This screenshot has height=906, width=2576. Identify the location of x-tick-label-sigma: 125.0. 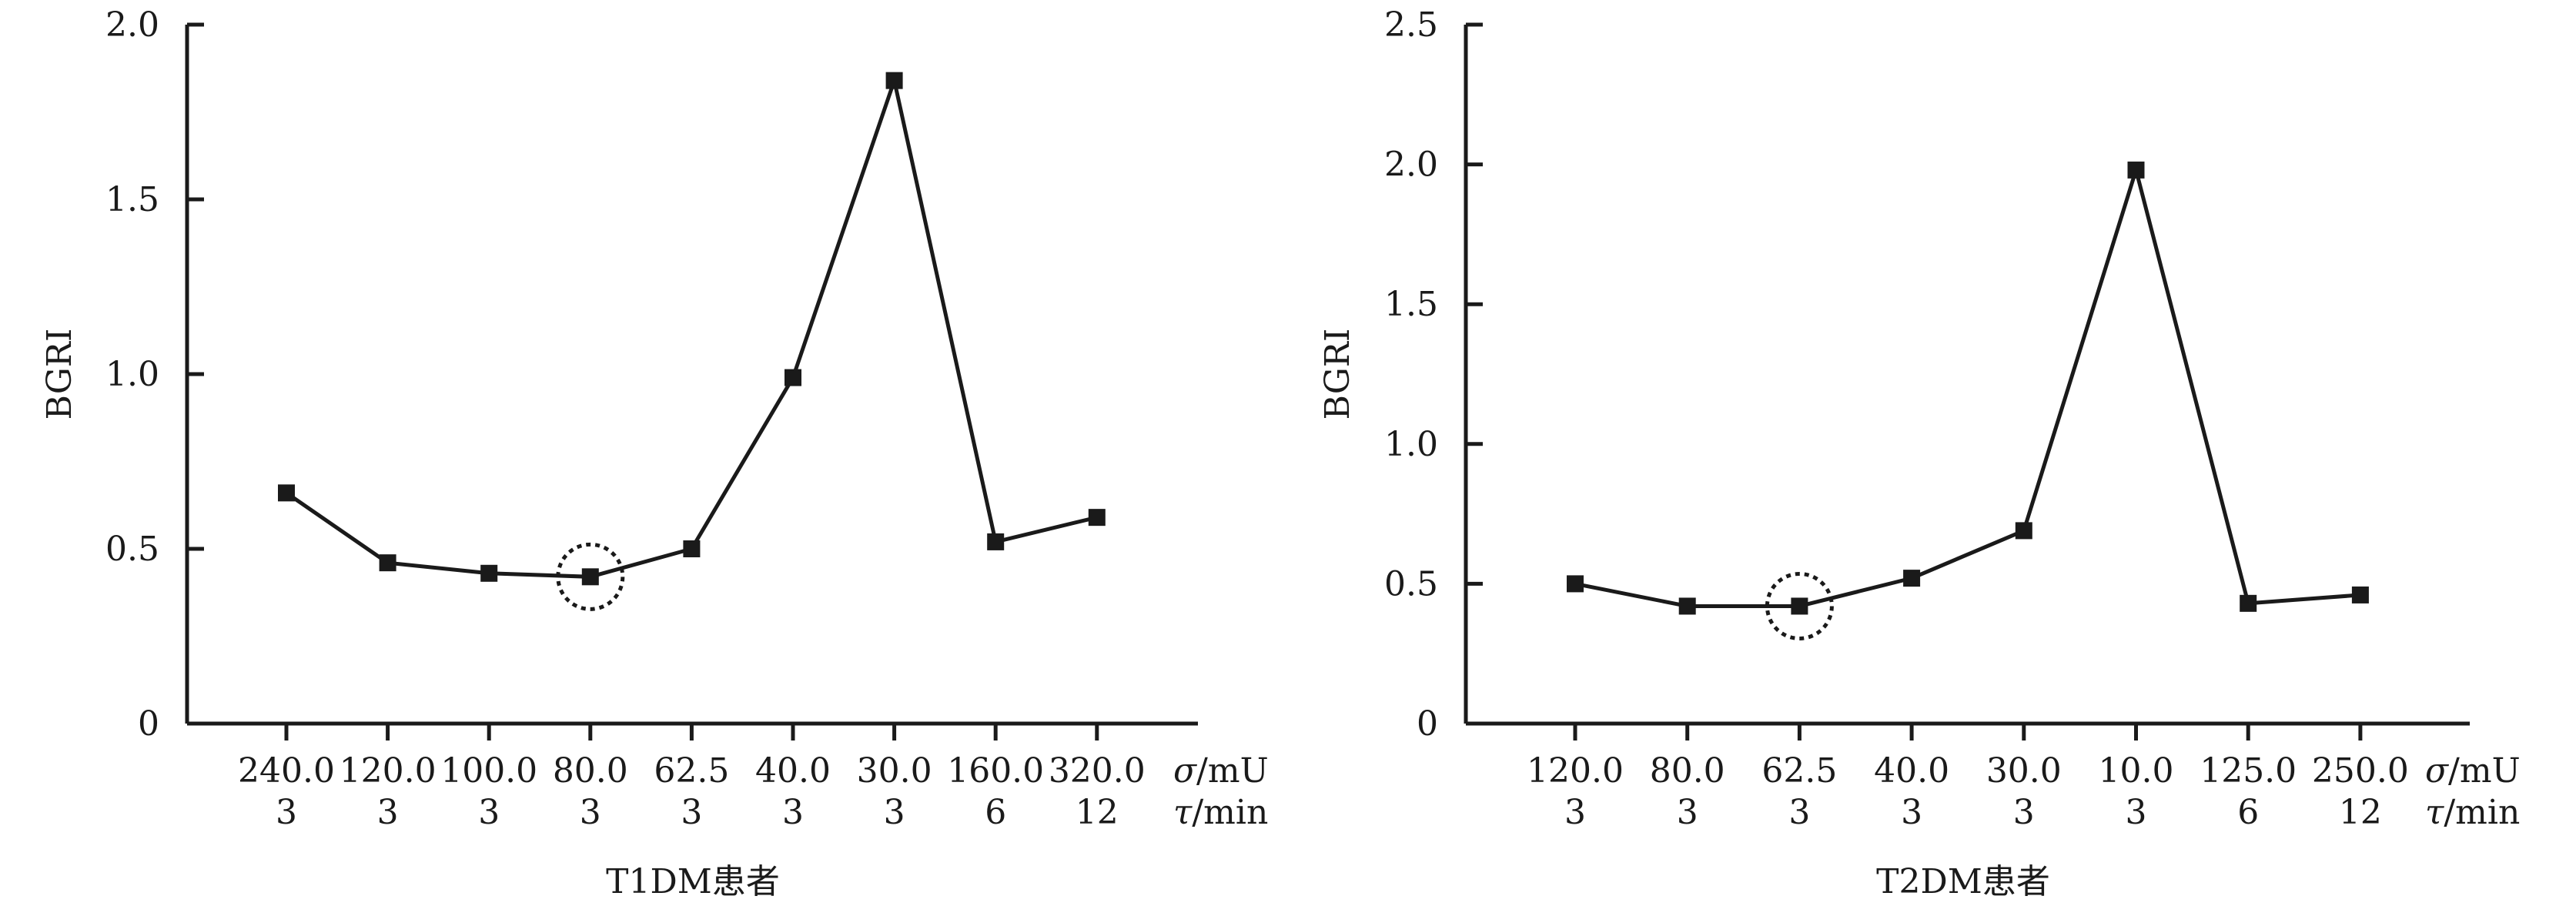
(2249, 771).